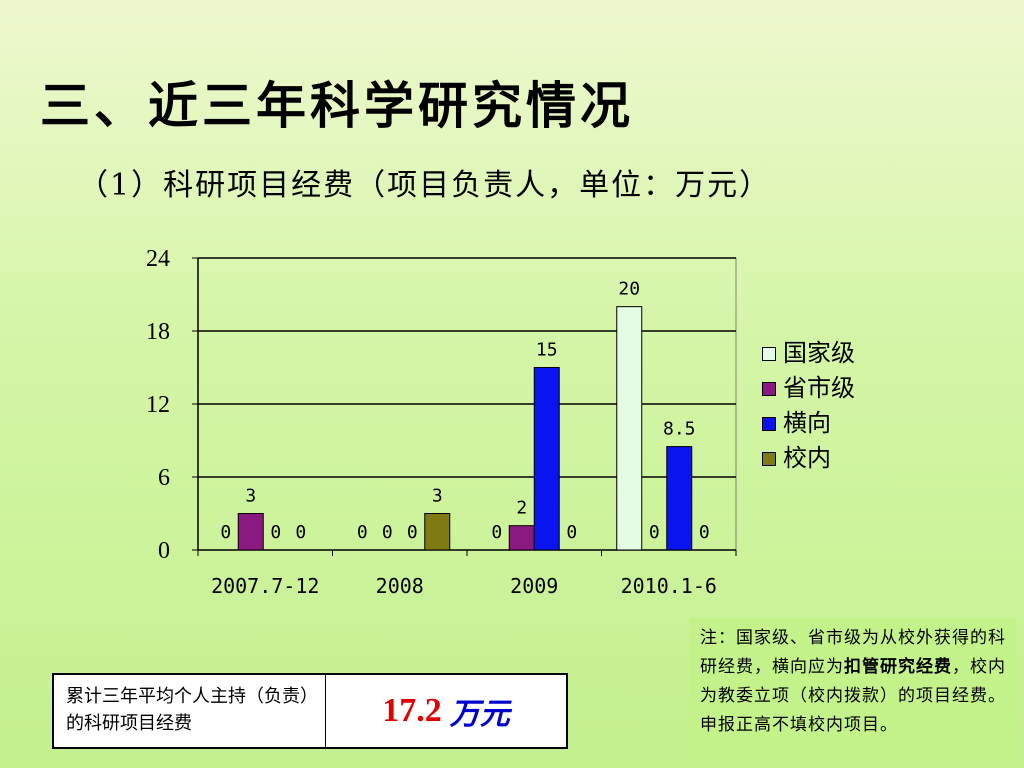 The width and height of the screenshot is (1024, 768). I want to click on x-tick-label-3: 2010.1-6, so click(669, 586).